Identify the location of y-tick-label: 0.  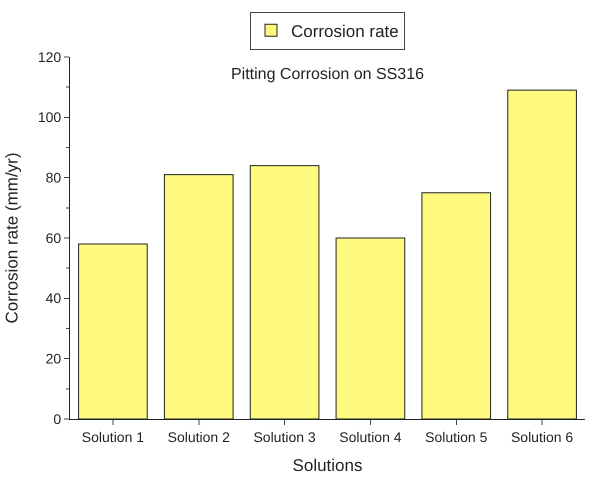
(57, 418).